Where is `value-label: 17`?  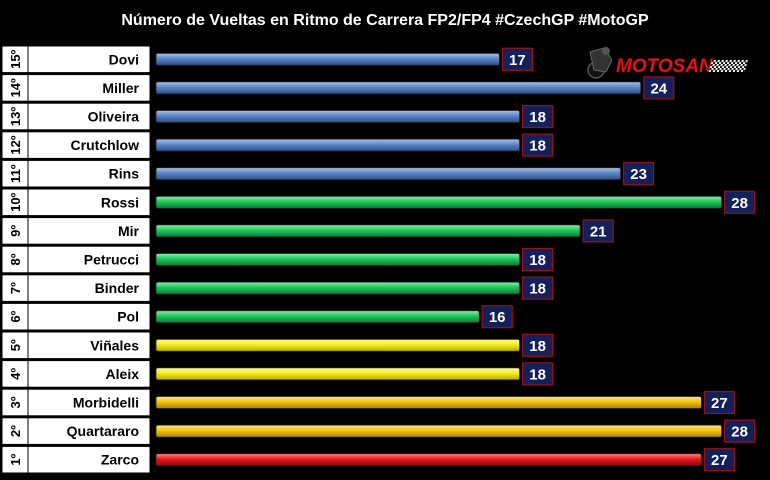
value-label: 17 is located at coordinates (517, 60).